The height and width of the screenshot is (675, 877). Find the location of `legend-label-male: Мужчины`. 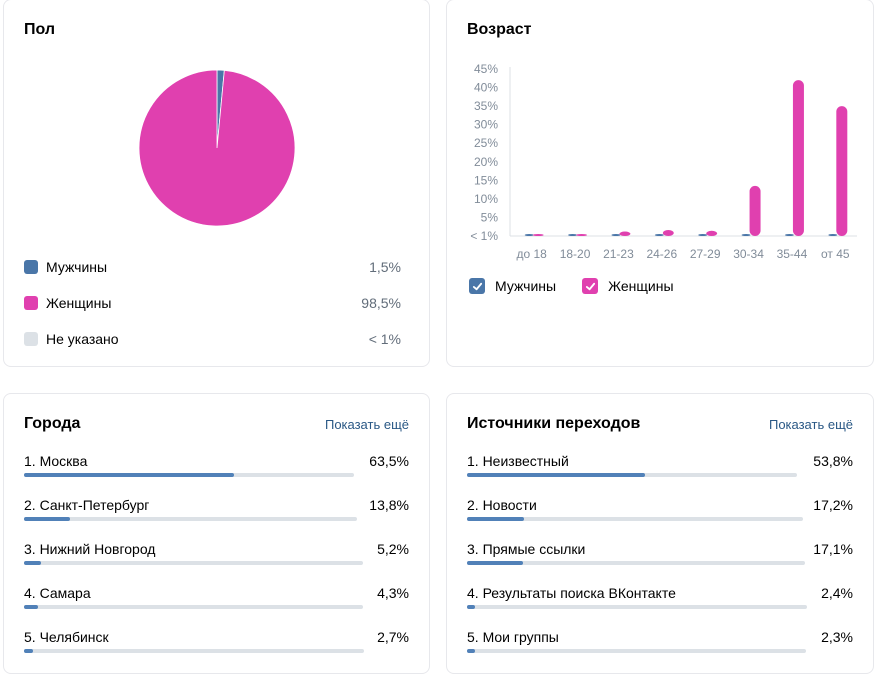

legend-label-male: Мужчины is located at coordinates (77, 267).